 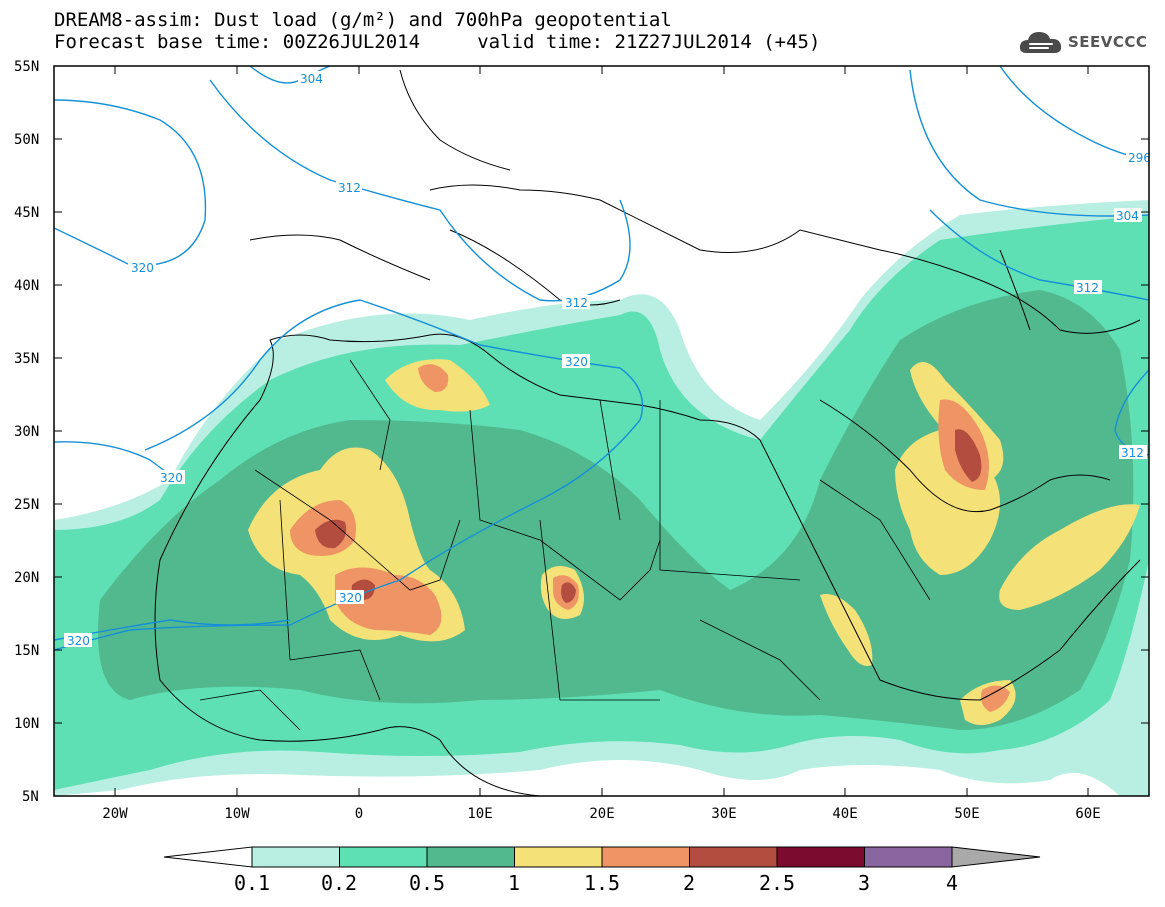 I want to click on colorbar-label: 0.5, so click(x=427, y=883).